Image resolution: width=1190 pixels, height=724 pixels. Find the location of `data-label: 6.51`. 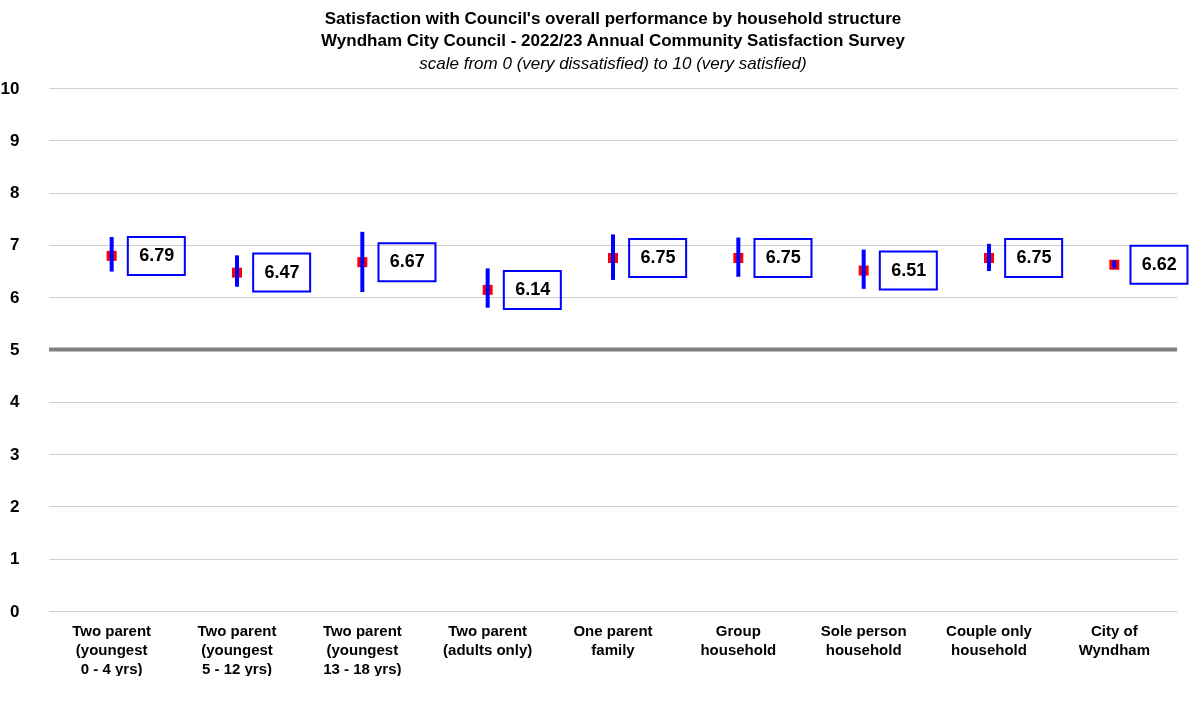

data-label: 6.51 is located at coordinates (909, 269).